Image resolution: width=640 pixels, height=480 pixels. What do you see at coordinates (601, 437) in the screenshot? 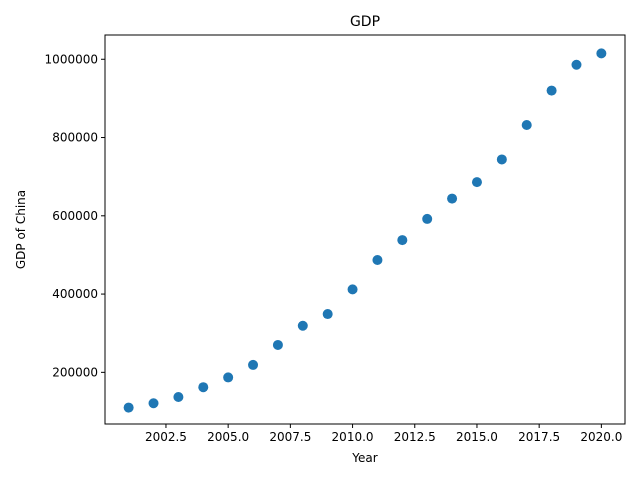
I see `x-tick-label: 2020.0` at bounding box center [601, 437].